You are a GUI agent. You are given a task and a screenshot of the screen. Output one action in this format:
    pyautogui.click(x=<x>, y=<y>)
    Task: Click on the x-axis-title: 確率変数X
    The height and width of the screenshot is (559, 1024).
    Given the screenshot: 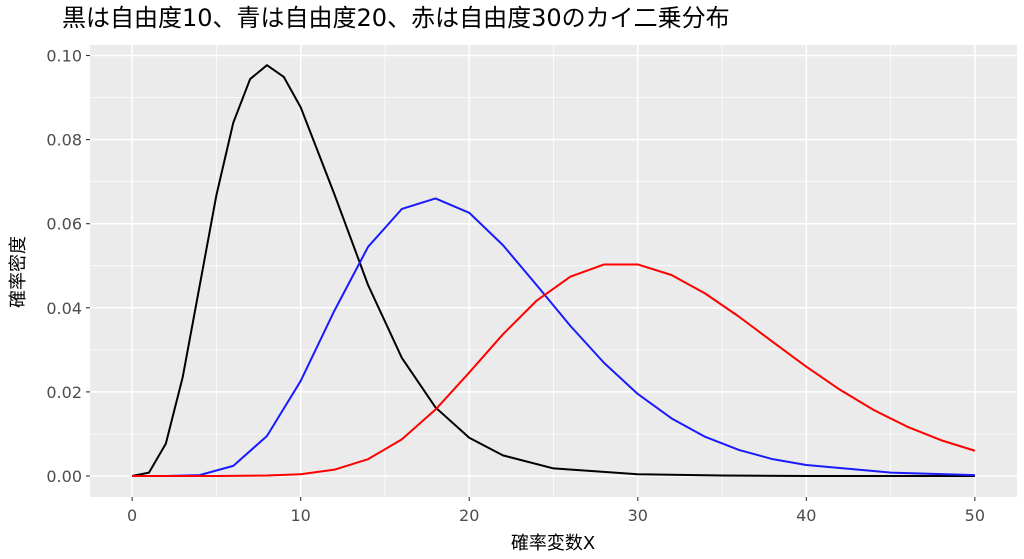 What is the action you would take?
    pyautogui.click(x=553, y=543)
    